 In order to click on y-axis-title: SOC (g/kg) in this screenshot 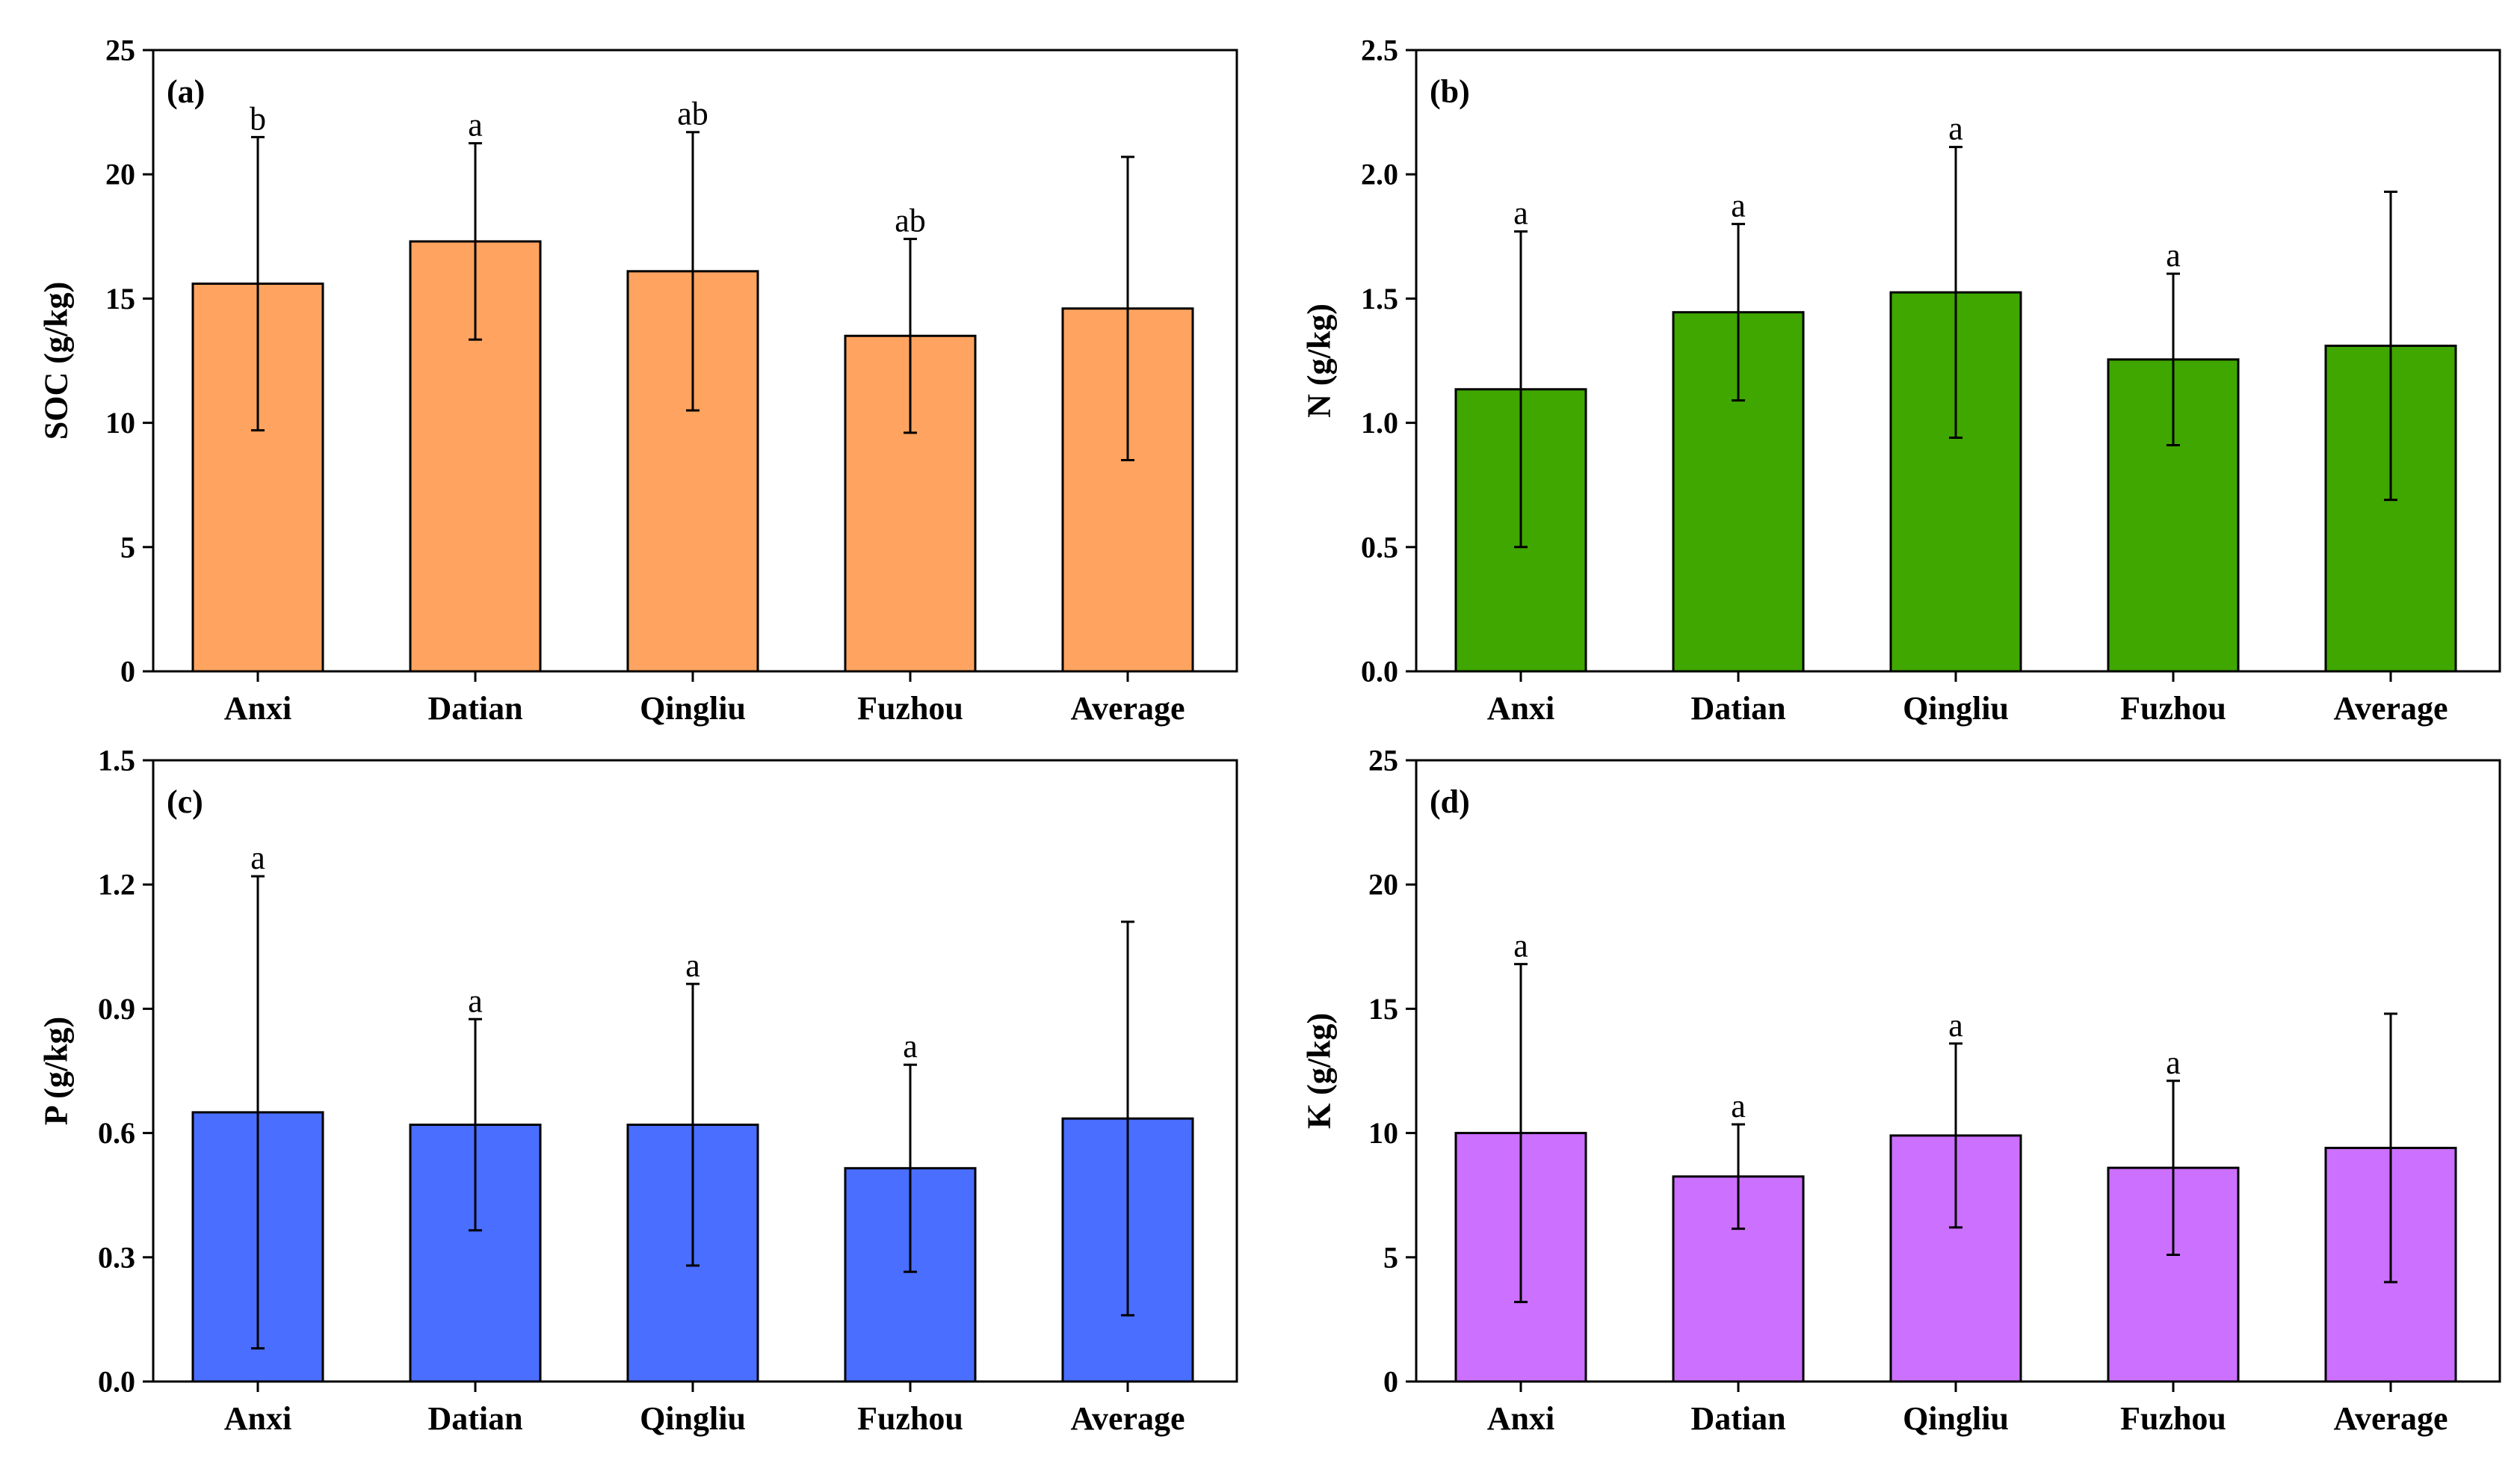, I will do `click(56, 361)`.